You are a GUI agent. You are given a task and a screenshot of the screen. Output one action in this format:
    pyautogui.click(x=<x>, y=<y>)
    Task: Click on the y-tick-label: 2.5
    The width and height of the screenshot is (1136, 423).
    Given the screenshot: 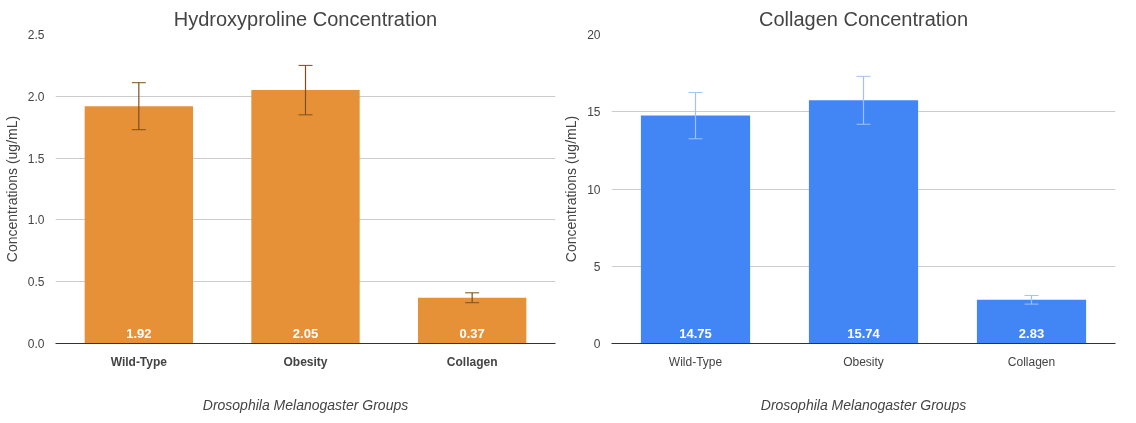 What is the action you would take?
    pyautogui.click(x=36, y=35)
    